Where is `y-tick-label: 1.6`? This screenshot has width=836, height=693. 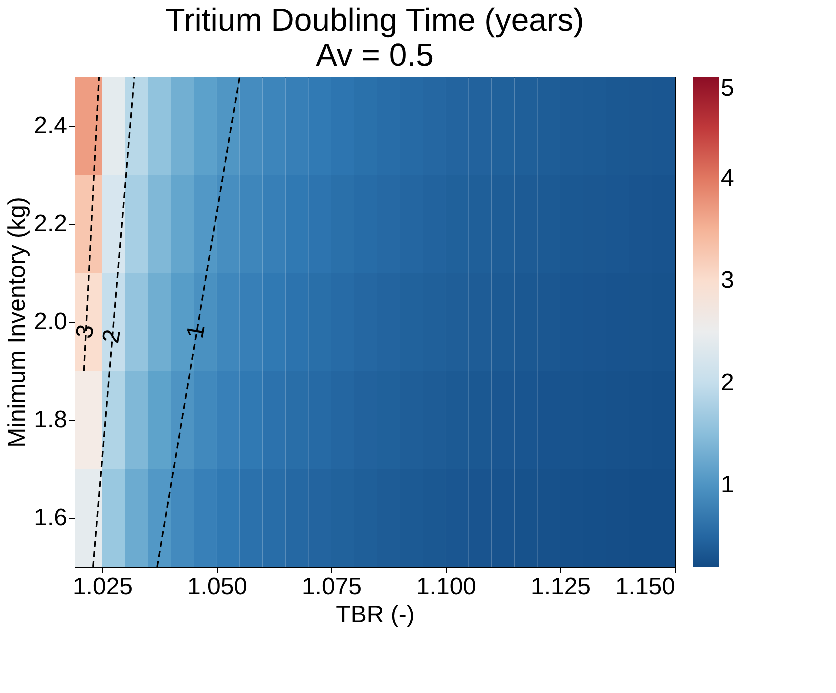 y-tick-label: 1.6 is located at coordinates (51, 518).